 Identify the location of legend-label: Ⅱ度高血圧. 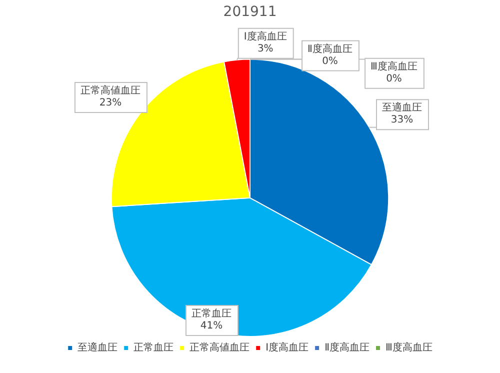
(347, 348).